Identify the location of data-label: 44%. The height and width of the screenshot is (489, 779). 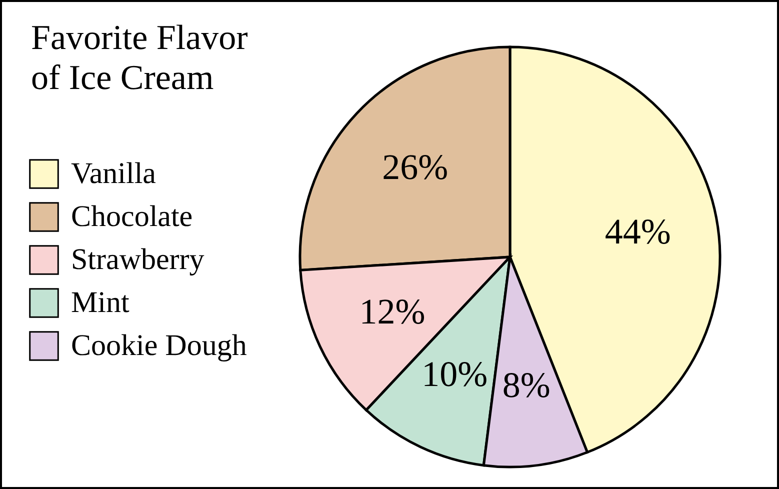
(637, 232).